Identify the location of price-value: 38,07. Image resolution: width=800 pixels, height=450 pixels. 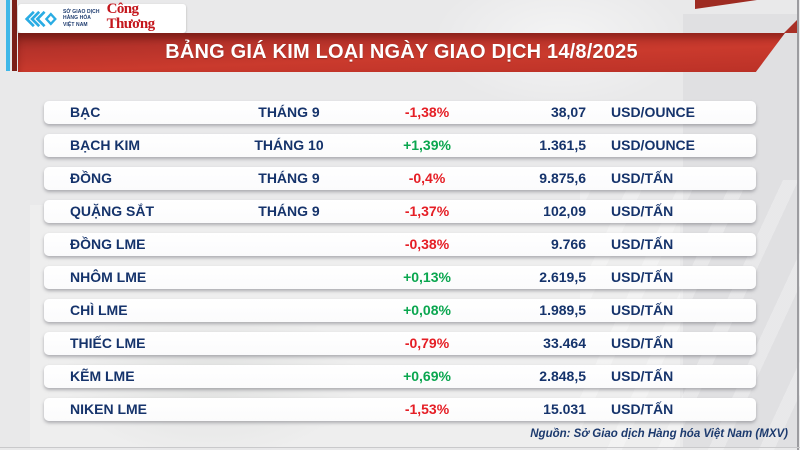
(568, 112).